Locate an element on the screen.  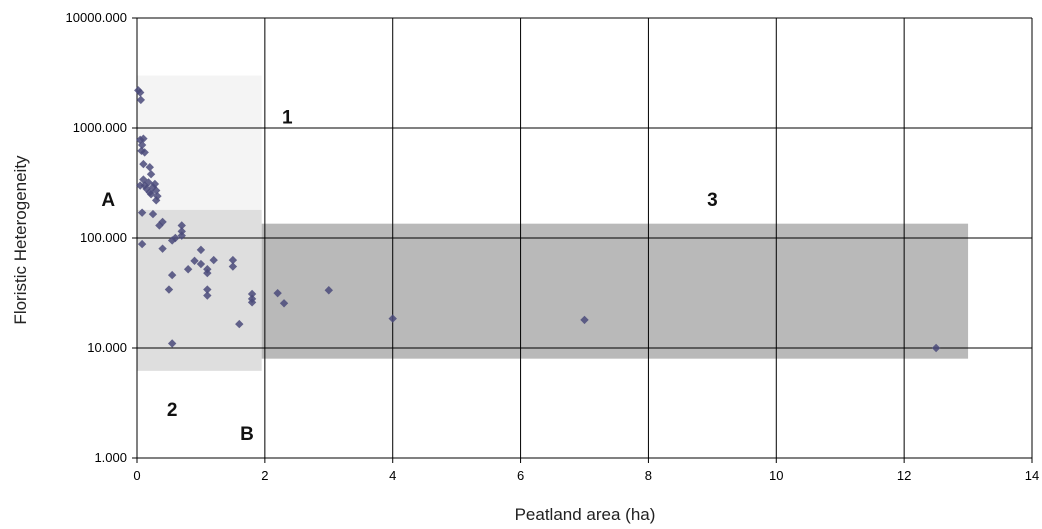
x-tick-label: 4 is located at coordinates (392, 475).